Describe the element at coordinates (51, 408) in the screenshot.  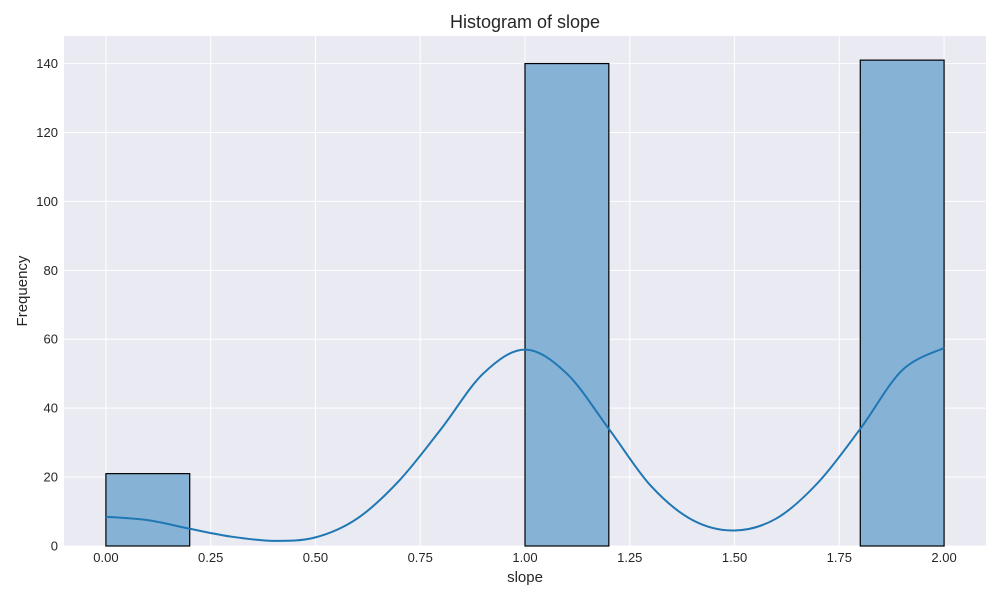
I see `y-tick-label: 40` at that location.